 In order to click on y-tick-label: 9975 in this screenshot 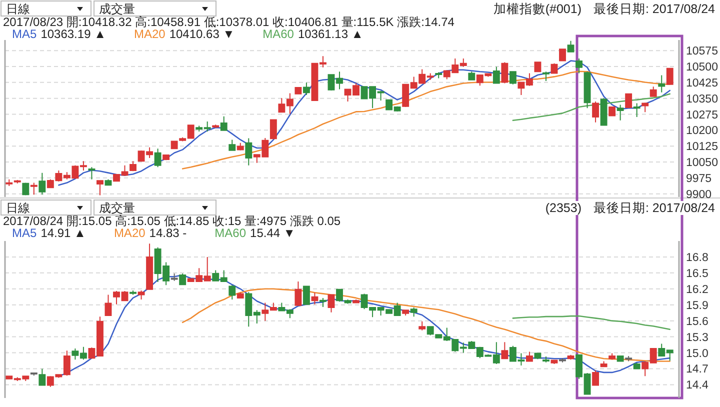, I will do `click(699, 178)`.